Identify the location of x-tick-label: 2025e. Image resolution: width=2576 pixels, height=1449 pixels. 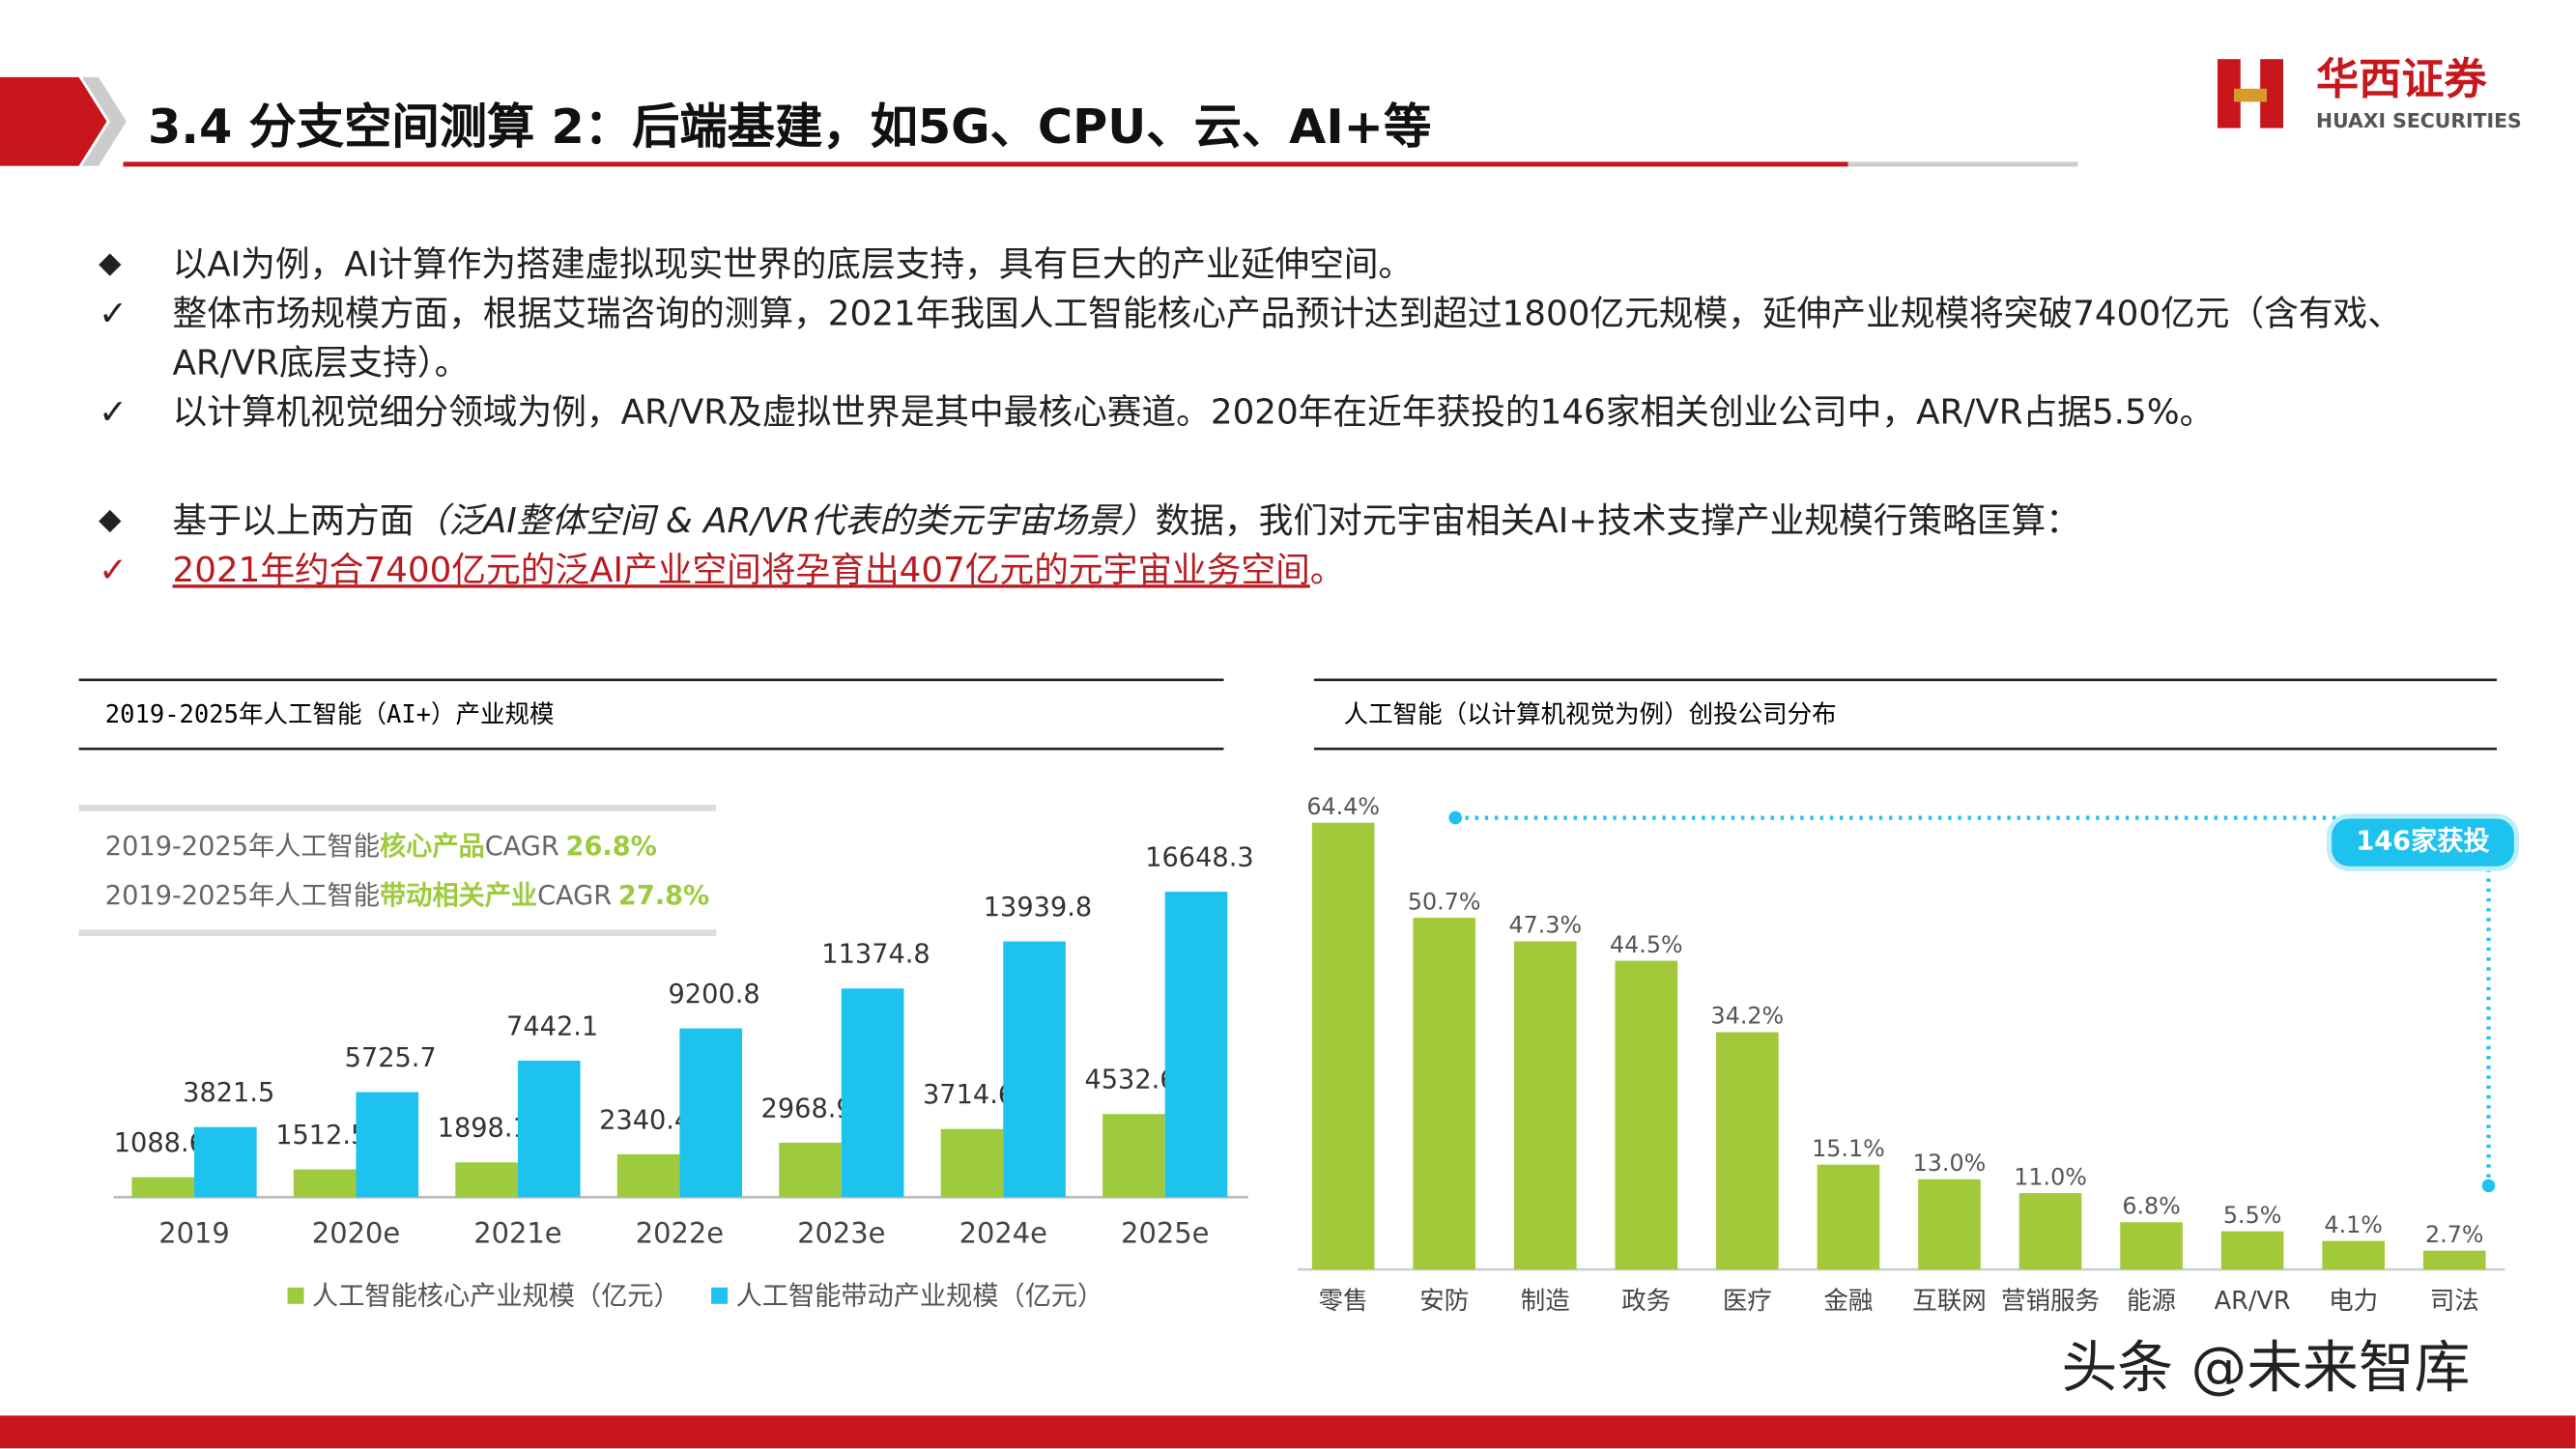
(1165, 1232).